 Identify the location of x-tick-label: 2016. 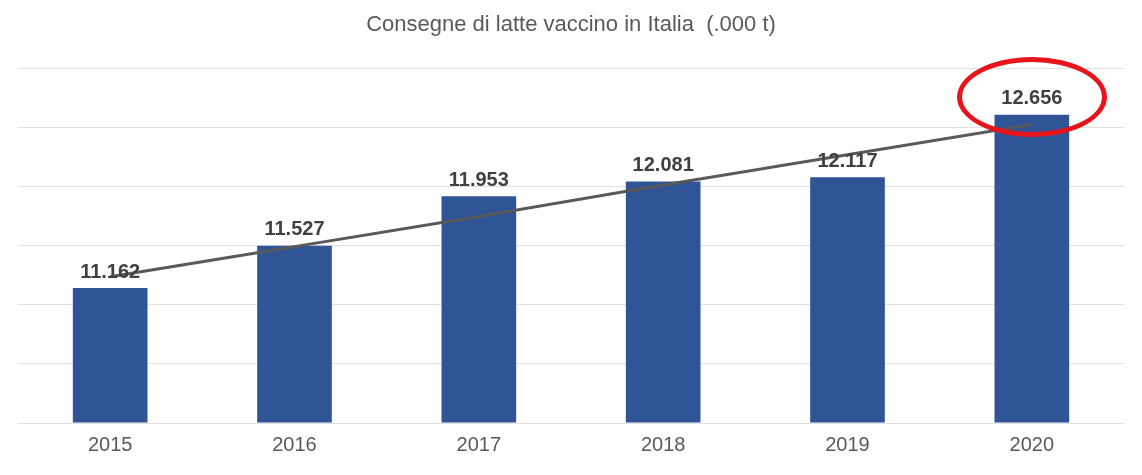
(294, 443).